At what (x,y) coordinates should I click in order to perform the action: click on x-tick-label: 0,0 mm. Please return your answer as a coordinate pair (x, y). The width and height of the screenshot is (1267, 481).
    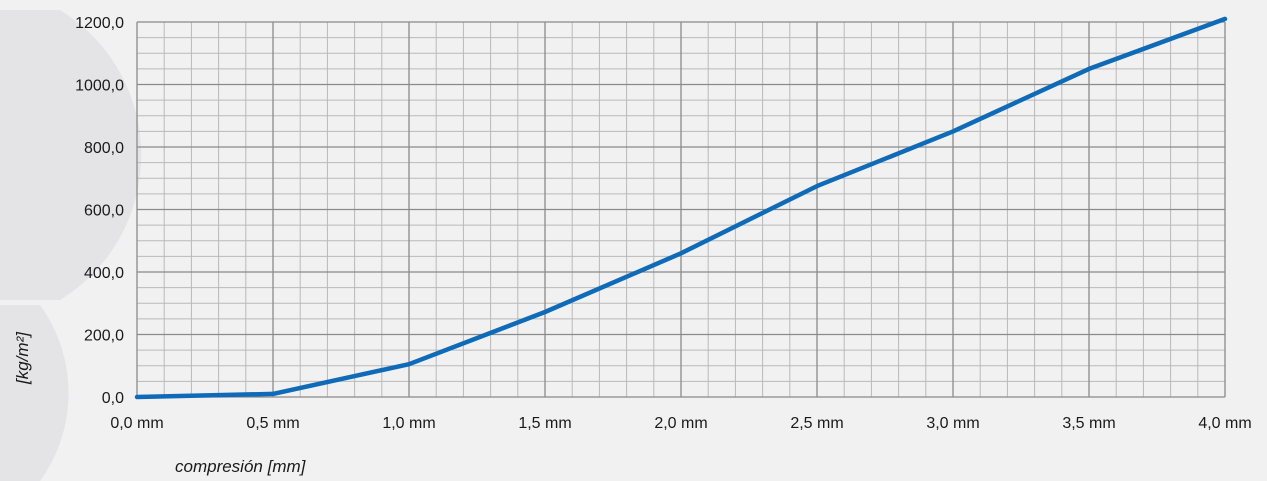
    Looking at the image, I should click on (136, 423).